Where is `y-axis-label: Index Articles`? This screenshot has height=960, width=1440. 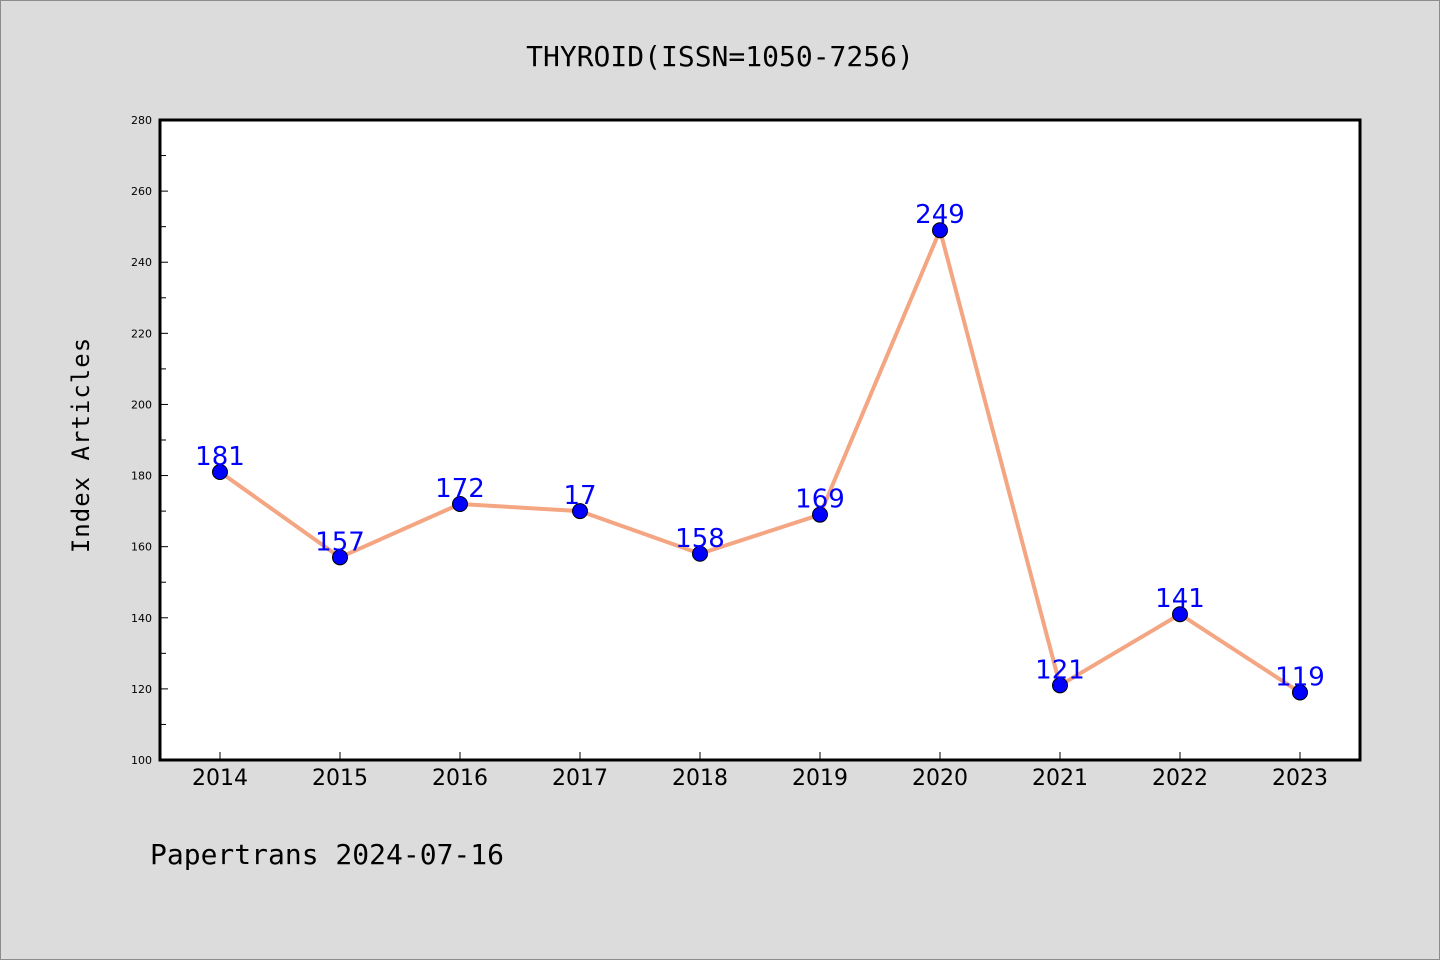 y-axis-label: Index Articles is located at coordinates (81, 445).